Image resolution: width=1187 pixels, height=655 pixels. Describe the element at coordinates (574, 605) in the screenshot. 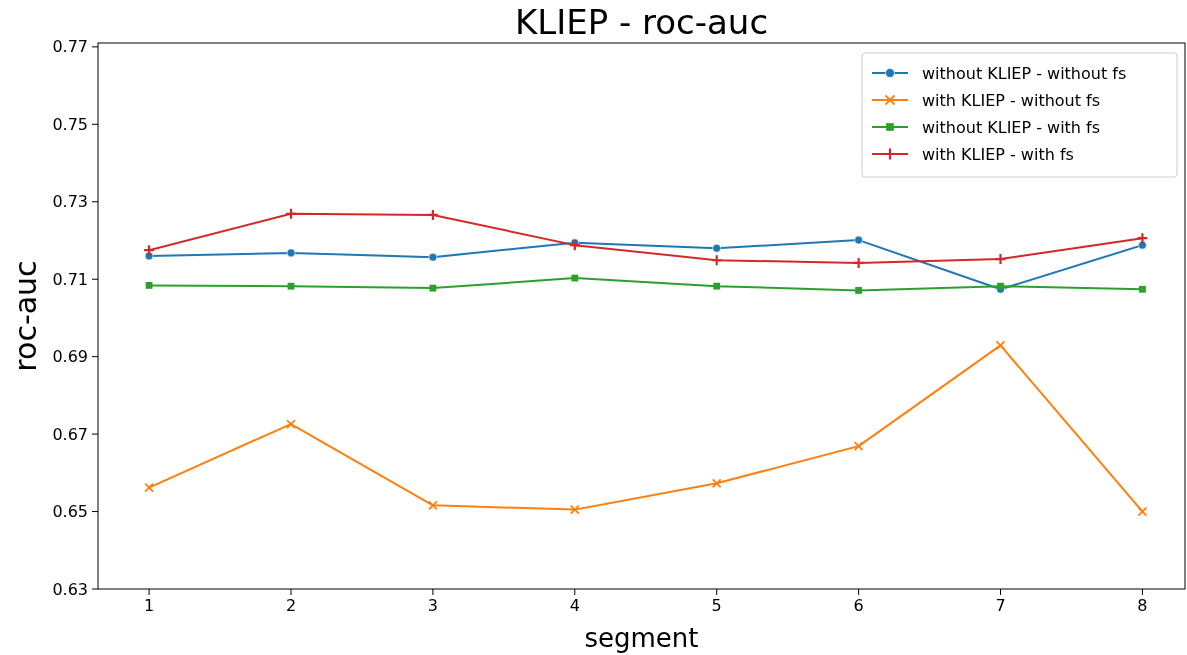

I see `x-tick-label: 4` at that location.